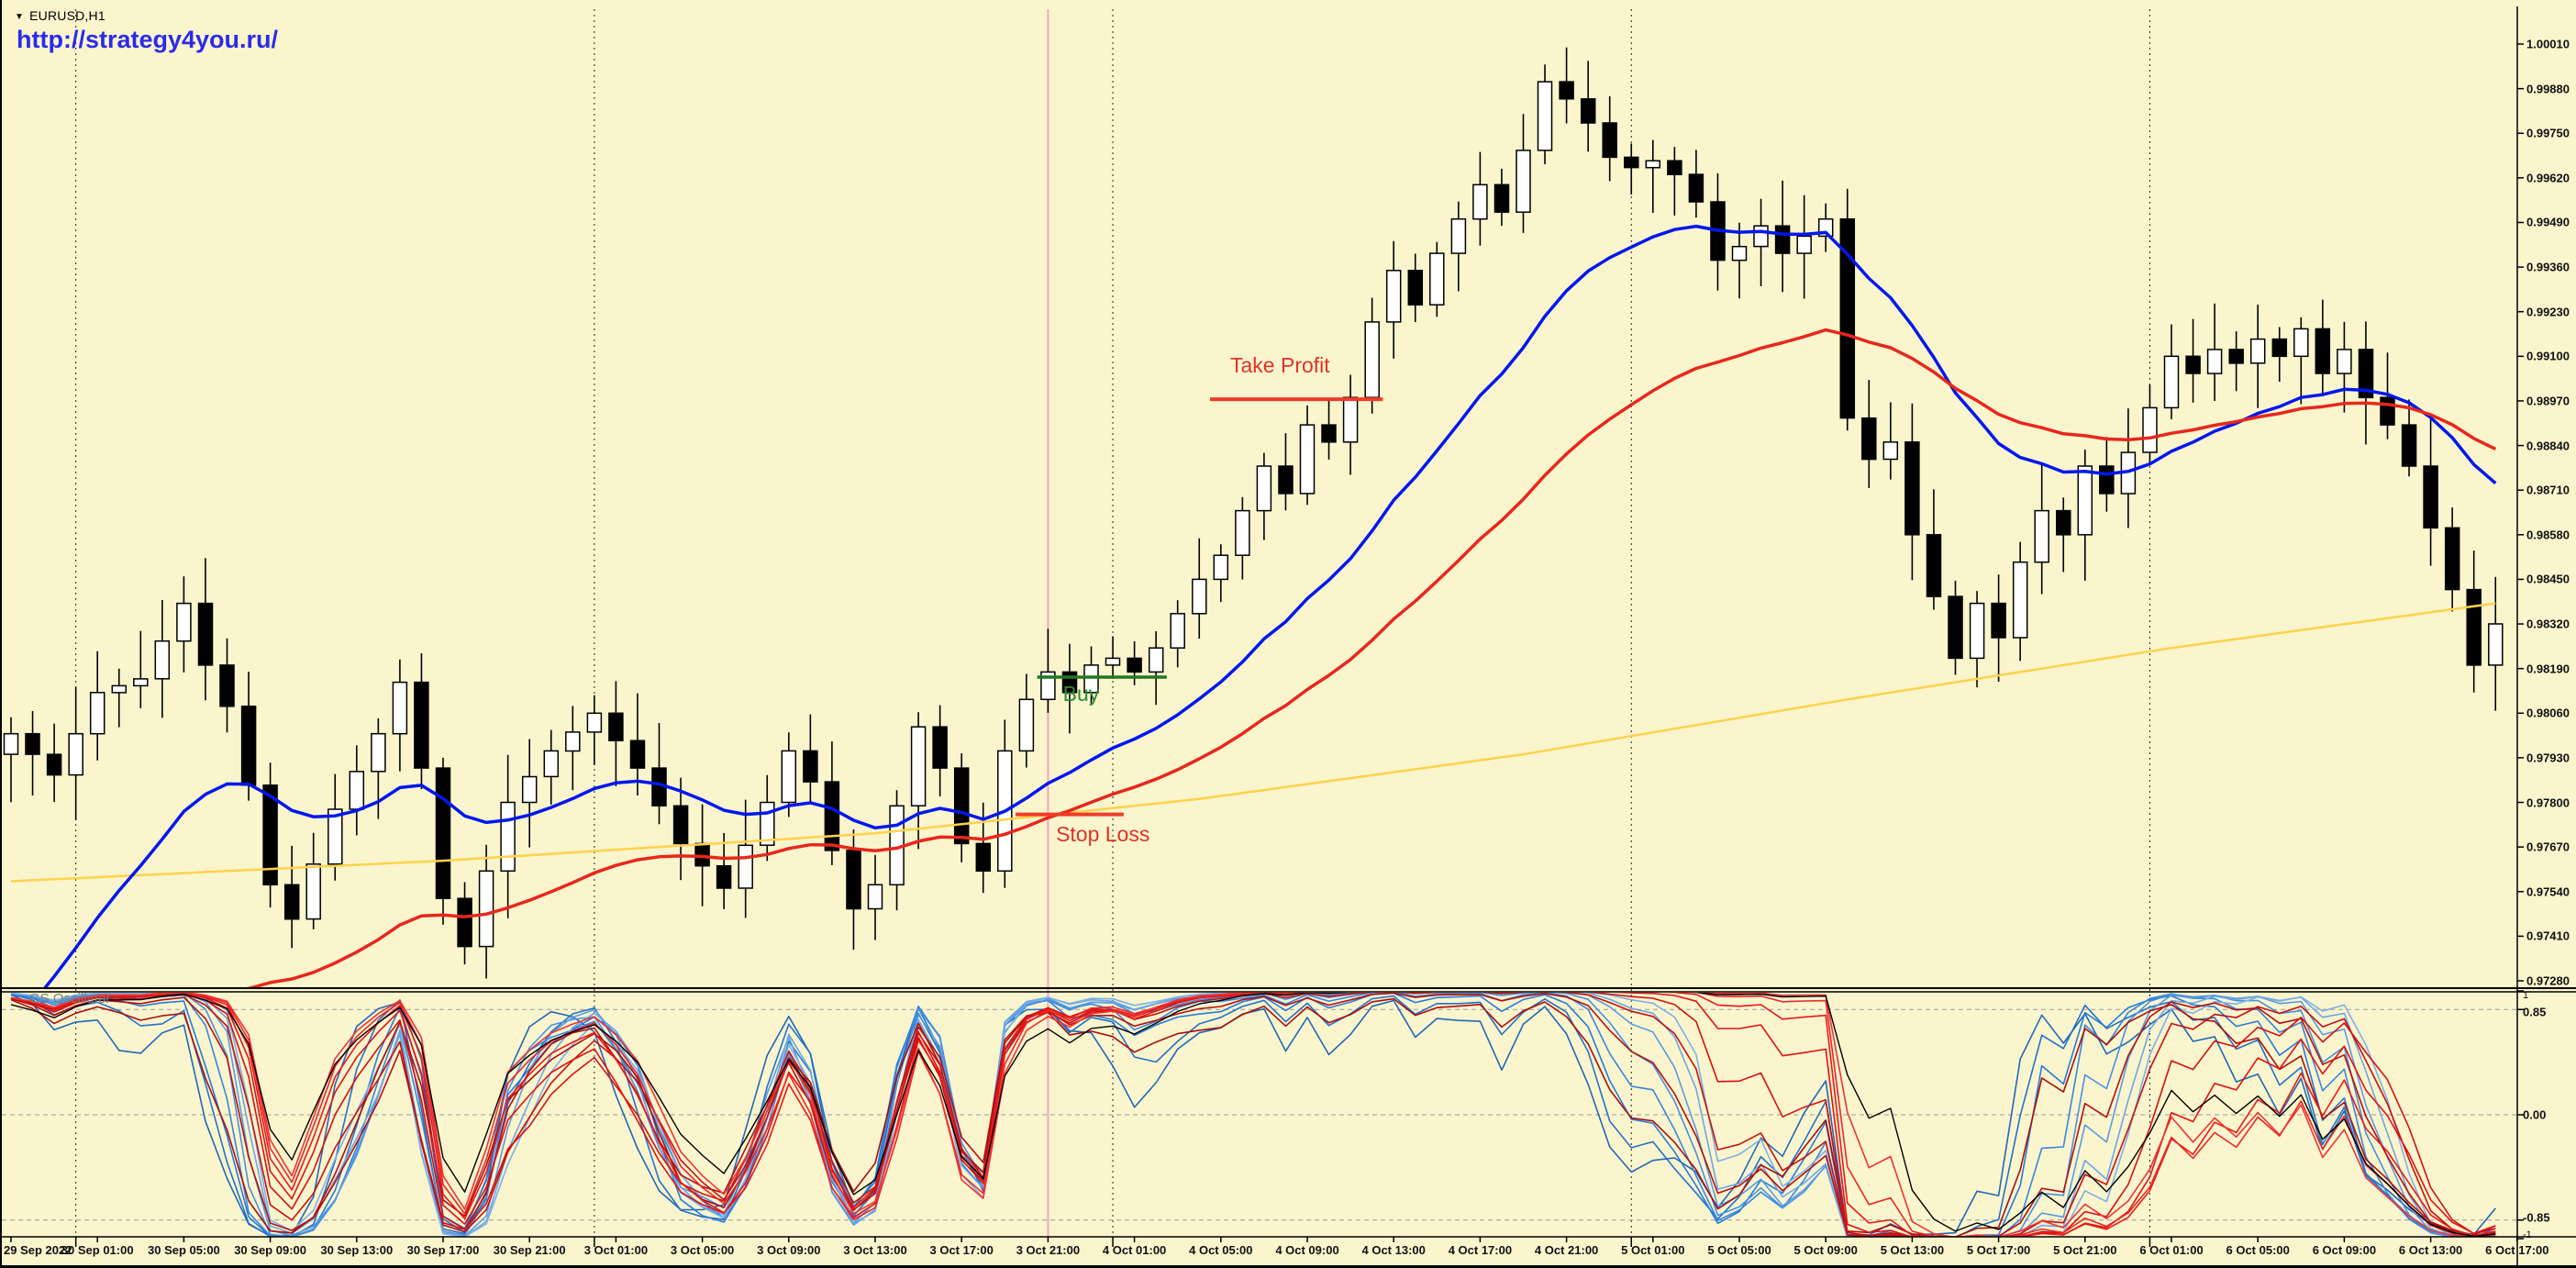 The image size is (2576, 1268). Describe the element at coordinates (97, 1250) in the screenshot. I see `time-axis-label: 30 Sep 01:00` at that location.